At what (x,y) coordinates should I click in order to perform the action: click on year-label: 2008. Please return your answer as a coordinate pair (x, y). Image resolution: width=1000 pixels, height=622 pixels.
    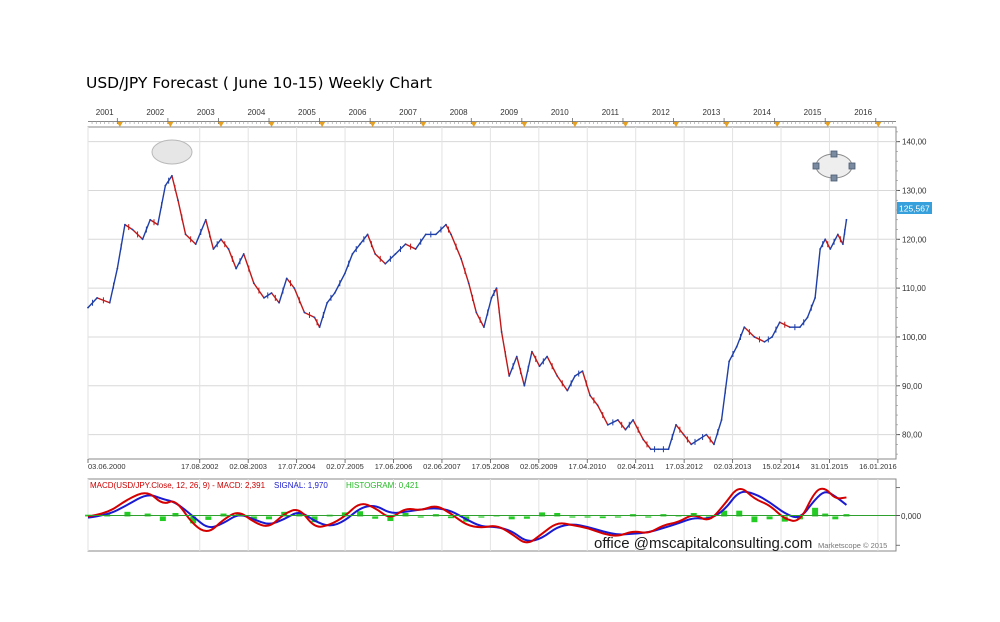
    Looking at the image, I should click on (459, 112).